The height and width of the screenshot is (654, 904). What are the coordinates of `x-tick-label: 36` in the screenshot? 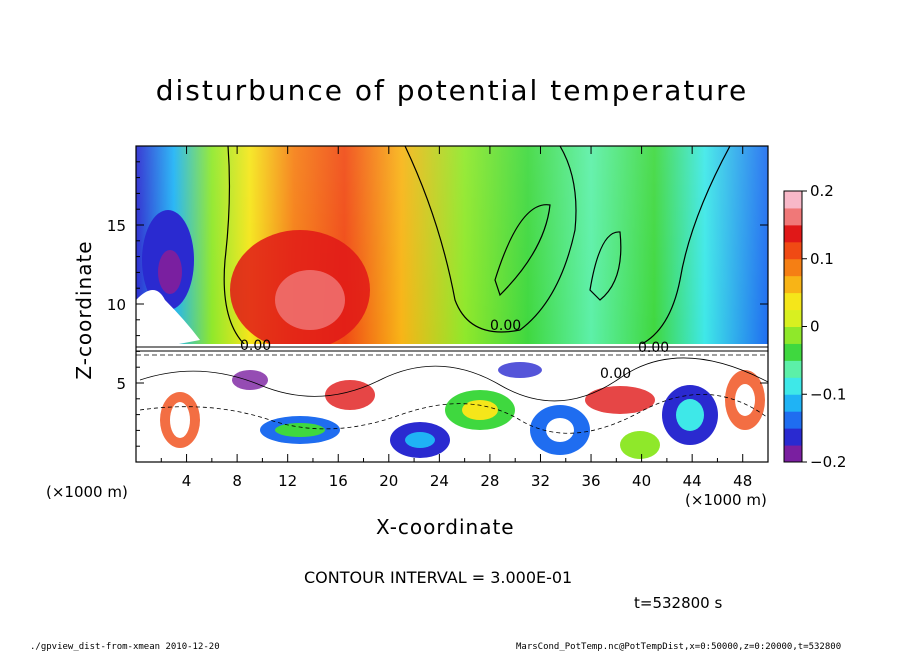 It's located at (590, 481).